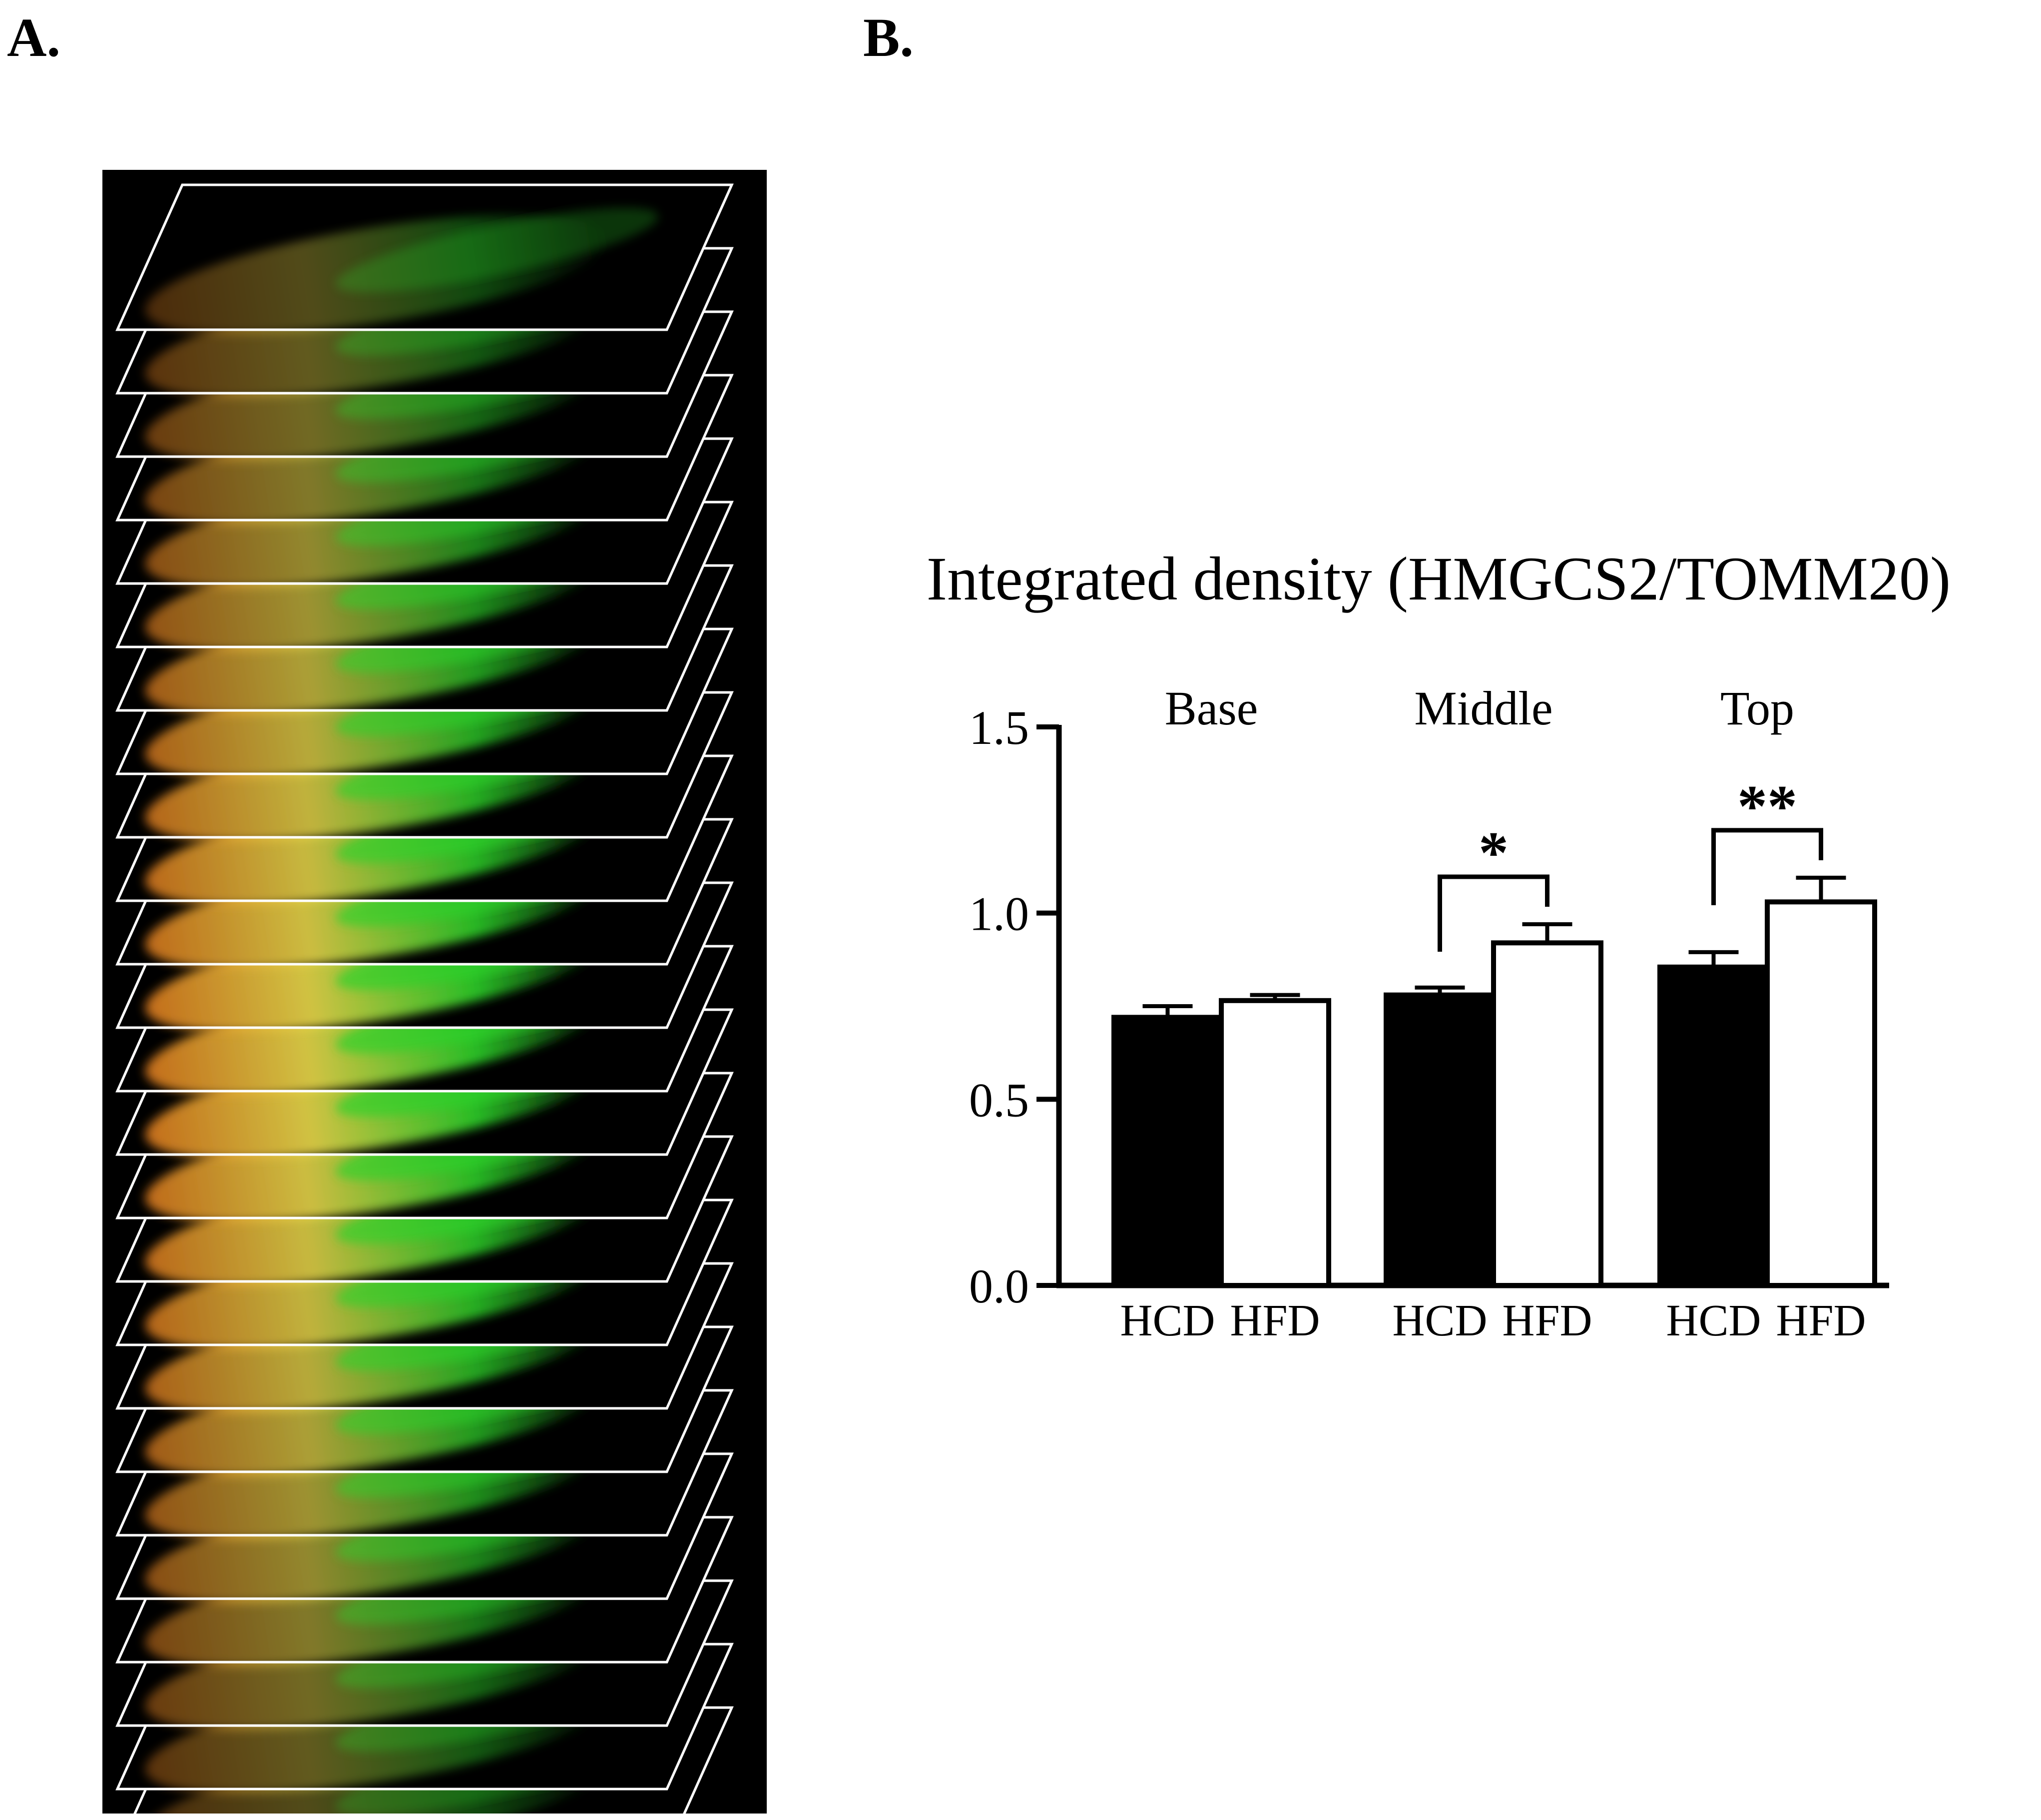  I want to click on panel-a-label: A., so click(33, 37).